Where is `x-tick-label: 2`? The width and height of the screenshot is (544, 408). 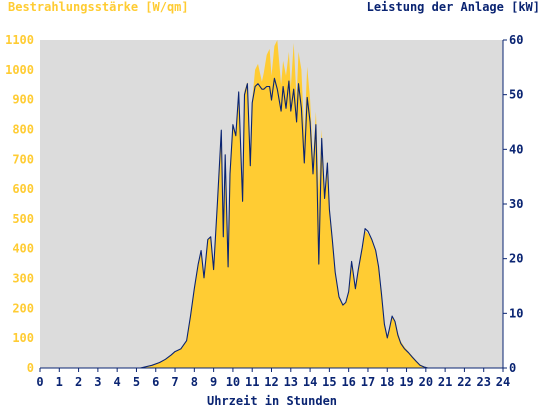 x-tick-label: 2 is located at coordinates (78, 382).